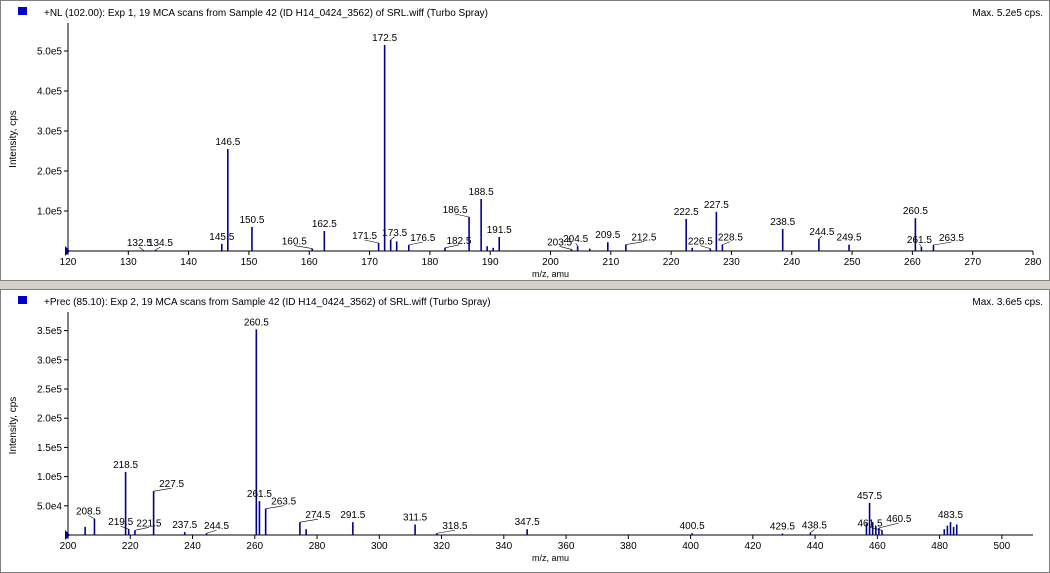 This screenshot has height=573, width=1050. I want to click on peak-label: 176.5, so click(422, 238).